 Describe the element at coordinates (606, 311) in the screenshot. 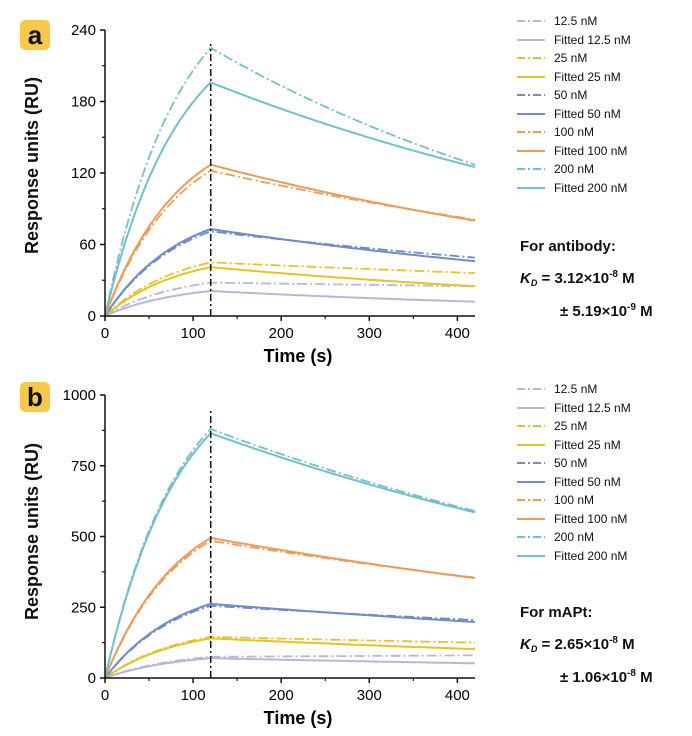

I see `kd-error: ± 5.19×10-9 M` at that location.